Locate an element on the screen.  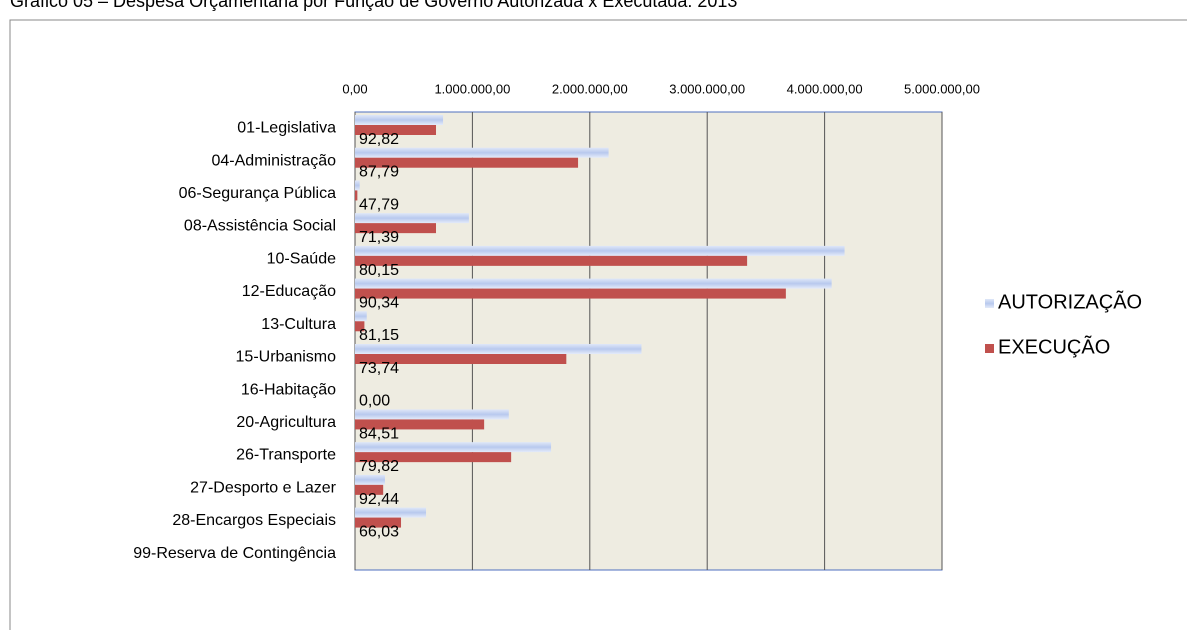
data-label: 92,44 is located at coordinates (379, 499).